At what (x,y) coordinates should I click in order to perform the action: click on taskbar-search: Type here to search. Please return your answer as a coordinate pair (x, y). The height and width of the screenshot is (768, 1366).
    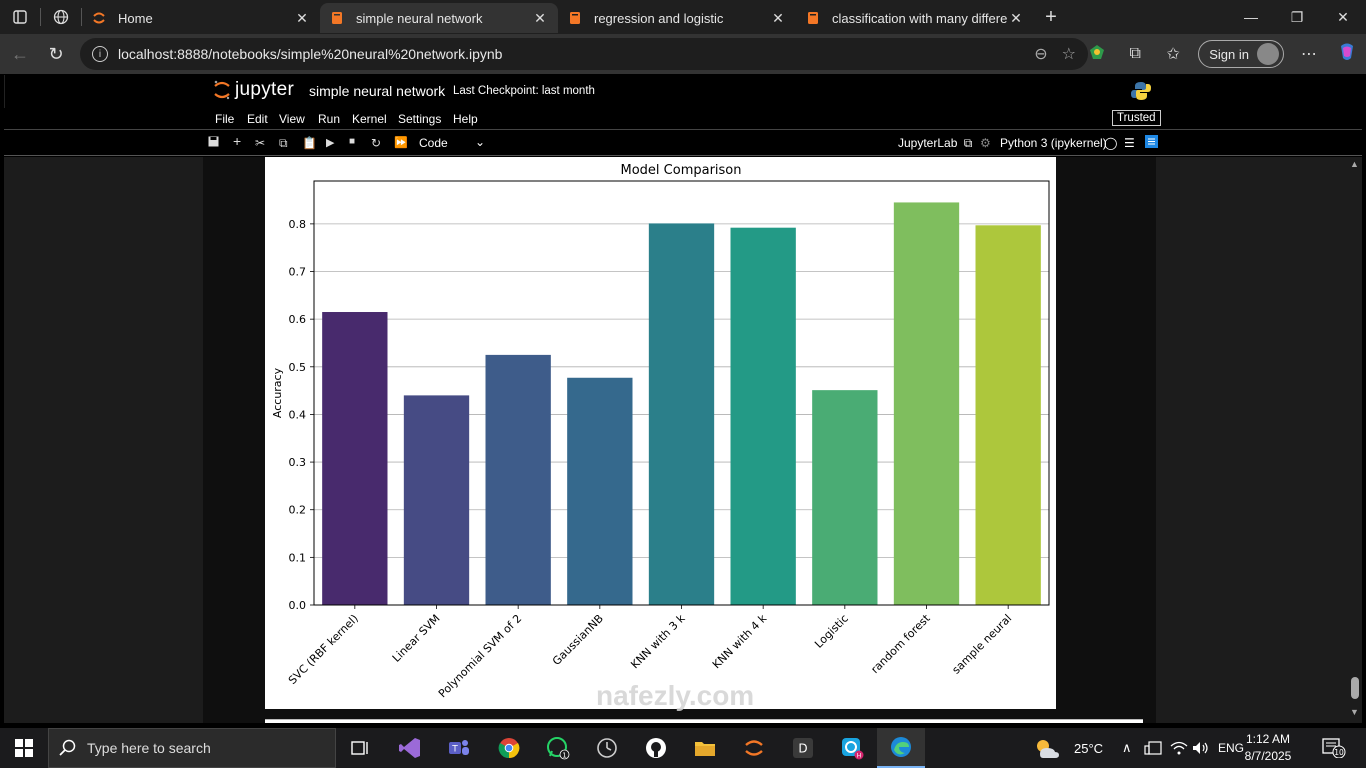
    Looking at the image, I should click on (192, 748).